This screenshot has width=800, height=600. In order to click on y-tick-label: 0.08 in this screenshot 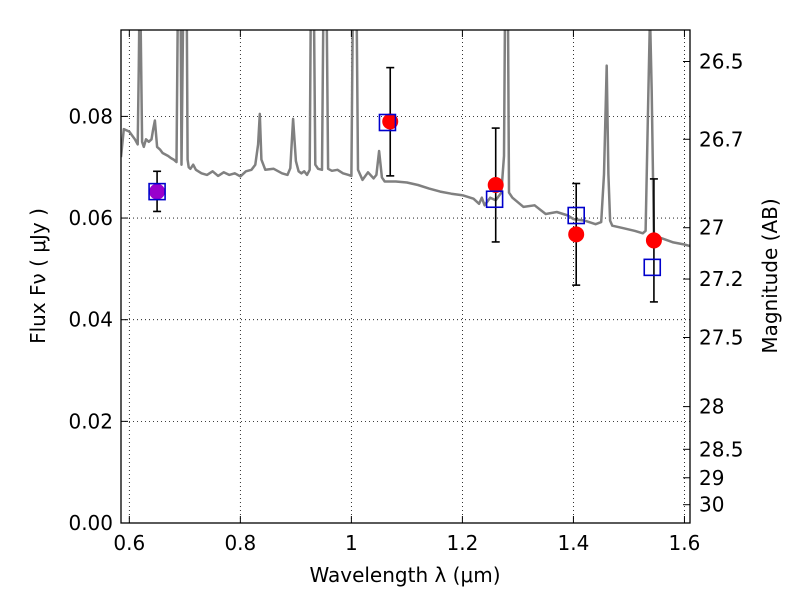, I will do `click(90, 116)`.